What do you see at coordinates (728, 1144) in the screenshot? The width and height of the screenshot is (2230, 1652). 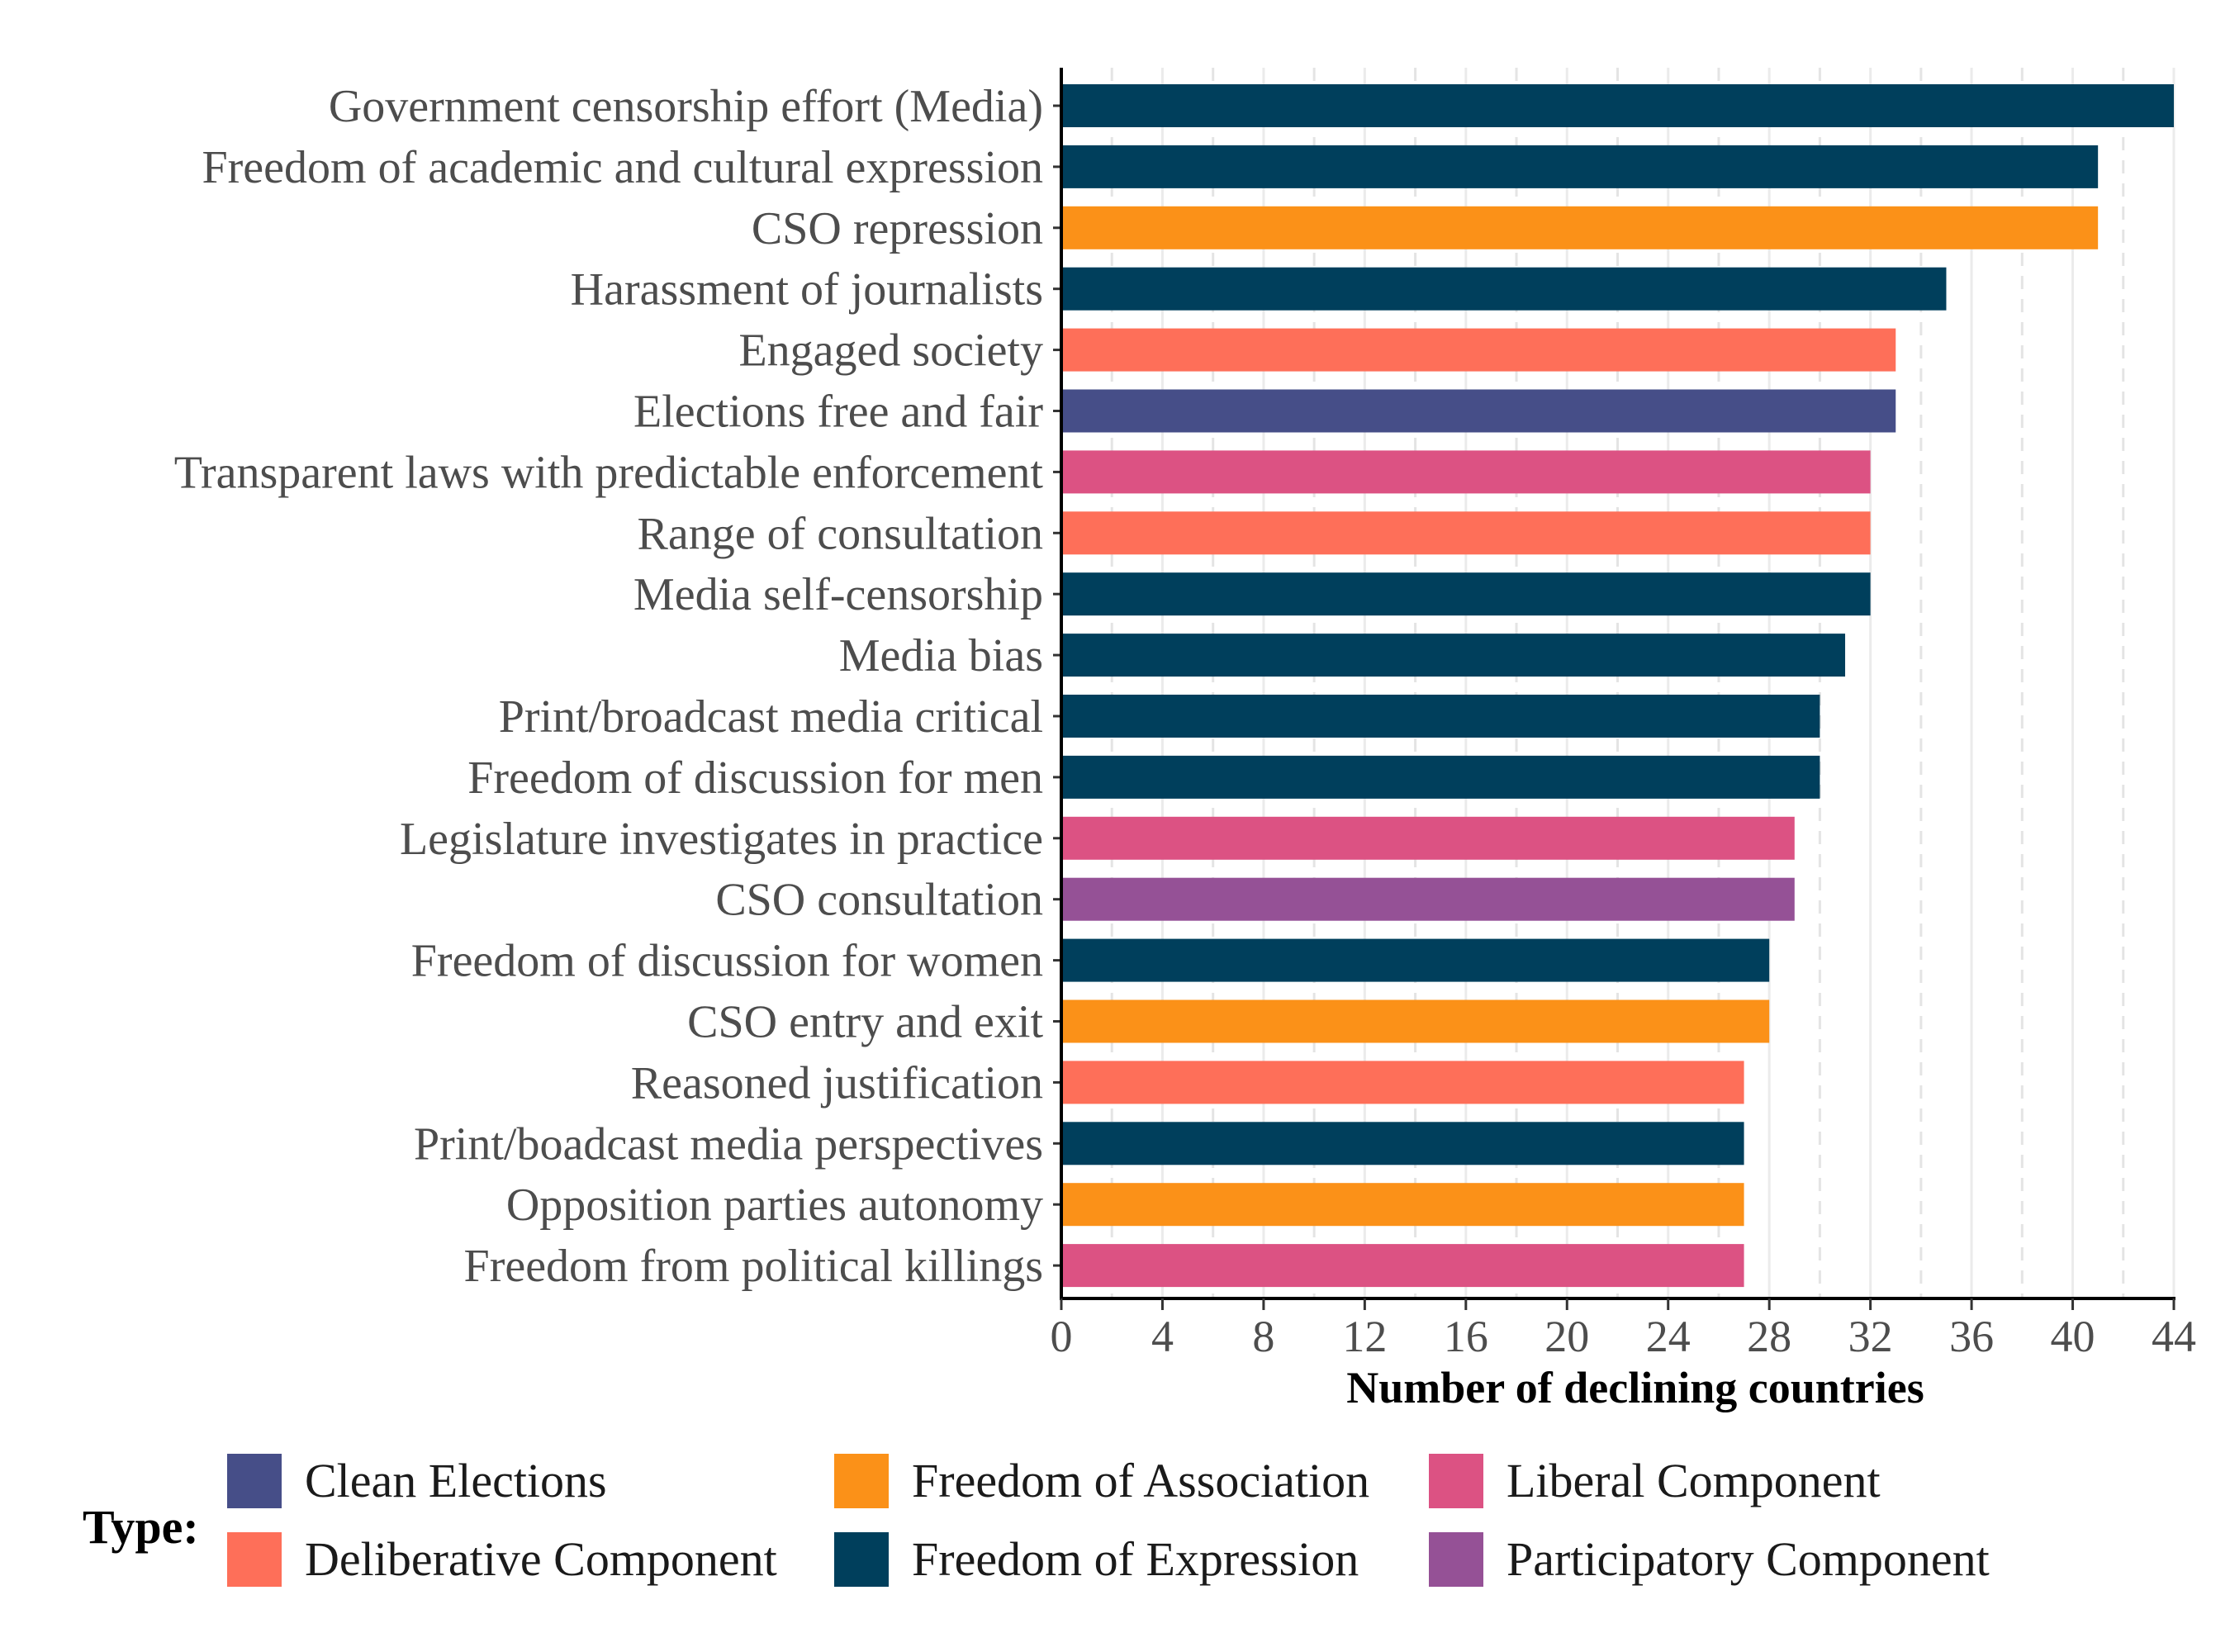 I see `category-label: Print/boadcast media perspectives` at bounding box center [728, 1144].